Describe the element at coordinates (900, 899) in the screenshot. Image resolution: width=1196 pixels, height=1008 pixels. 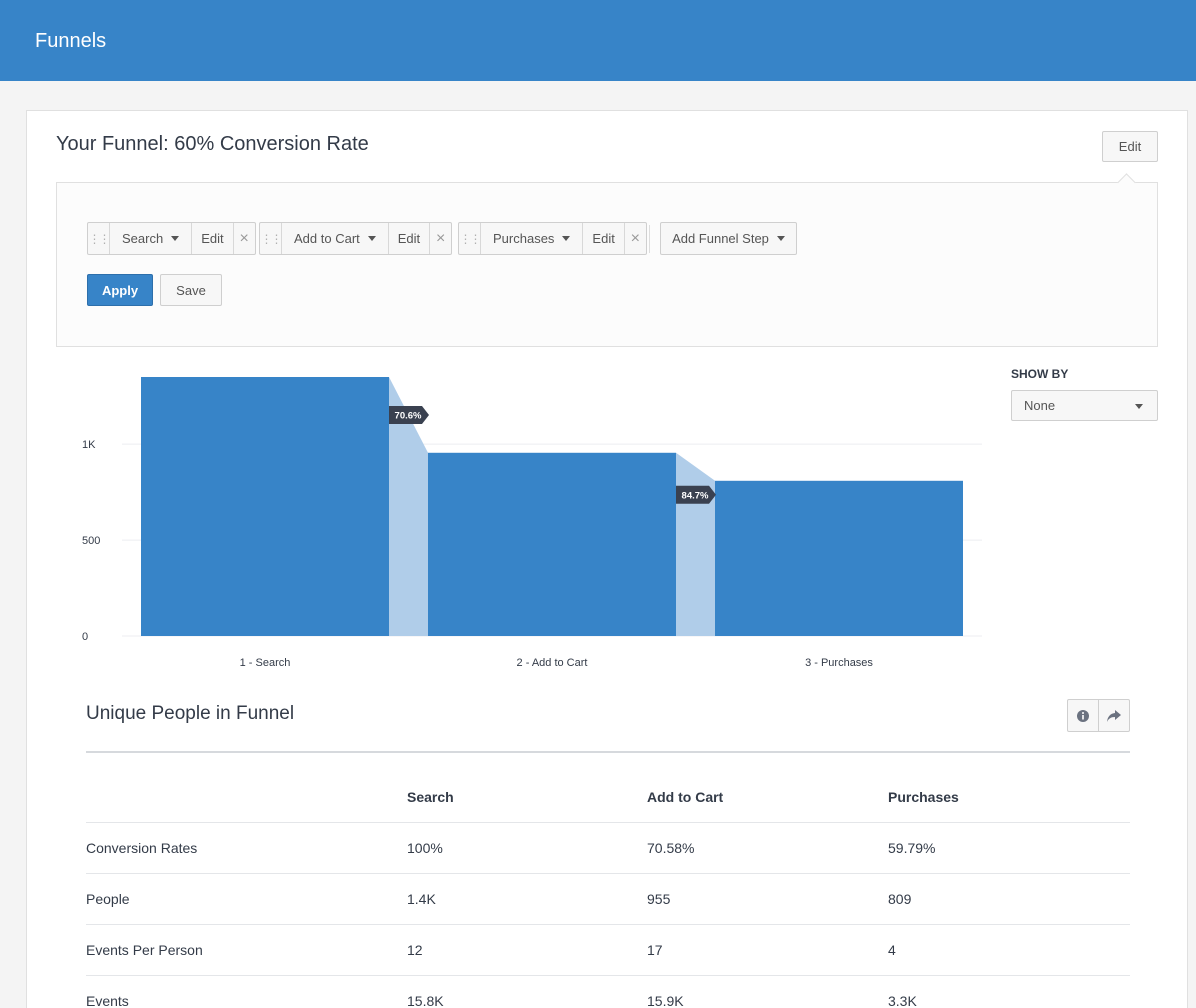
I see `table-cell: 809` at that location.